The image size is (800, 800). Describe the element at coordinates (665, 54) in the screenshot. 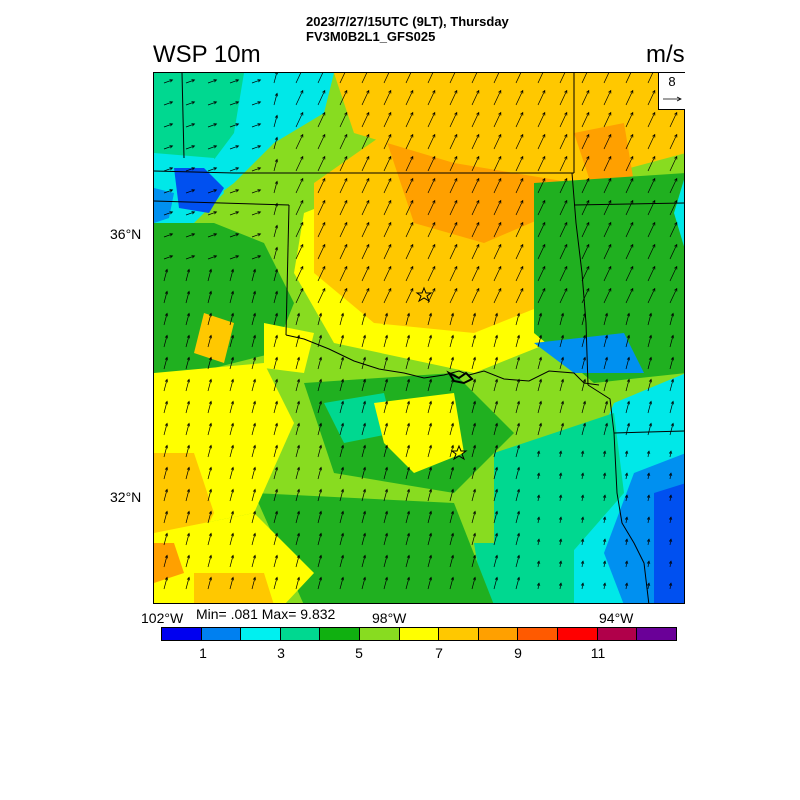

I see `units-label: m/s` at that location.